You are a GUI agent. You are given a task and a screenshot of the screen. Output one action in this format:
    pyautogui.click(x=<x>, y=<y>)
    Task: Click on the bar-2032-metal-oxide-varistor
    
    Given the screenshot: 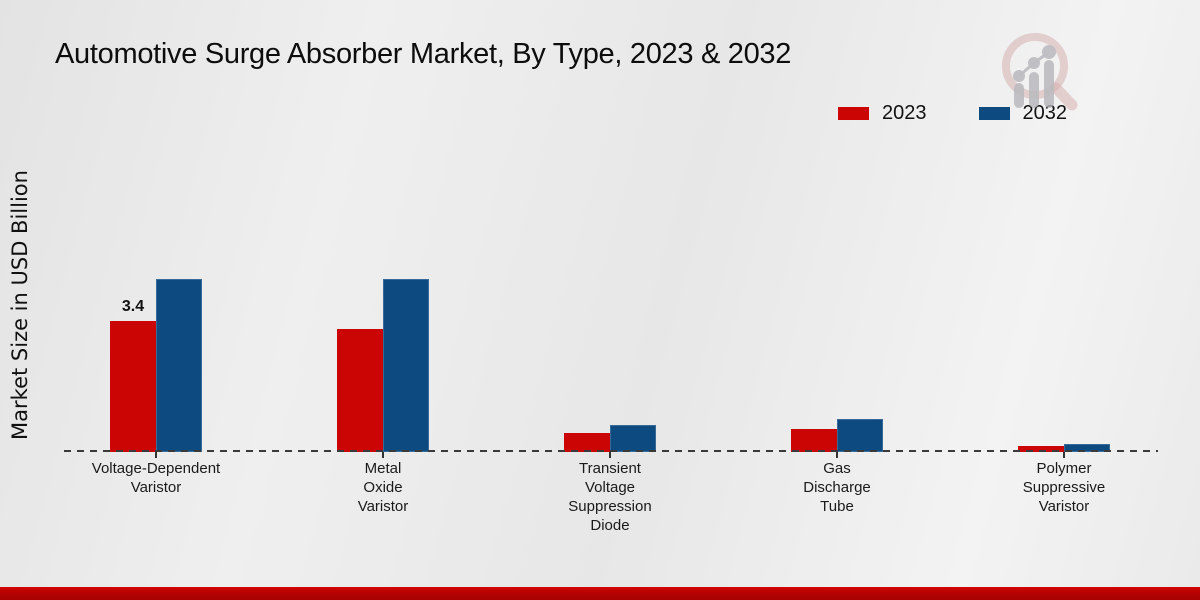 What is the action you would take?
    pyautogui.click(x=406, y=365)
    